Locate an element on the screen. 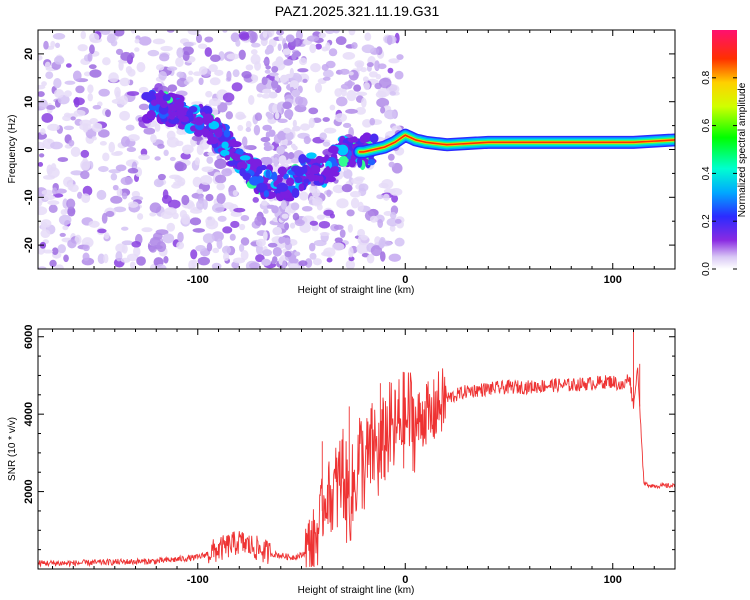  snr-xlabel: Height of straight line (km) is located at coordinates (356, 590).